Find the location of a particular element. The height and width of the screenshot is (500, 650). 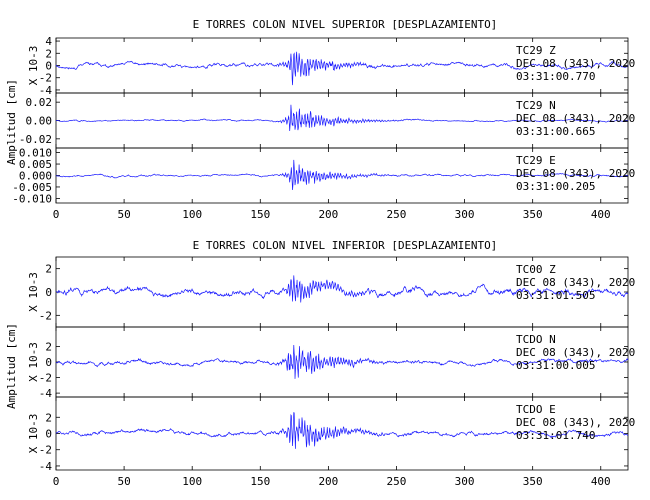

start-time-label: 03:31:00.770 is located at coordinates (555, 76).